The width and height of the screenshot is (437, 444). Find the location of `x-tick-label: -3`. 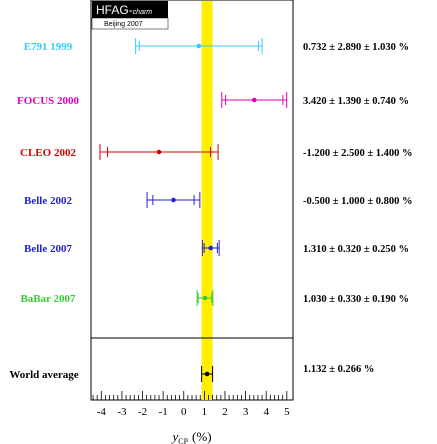

x-tick-label: -3 is located at coordinates (122, 412).